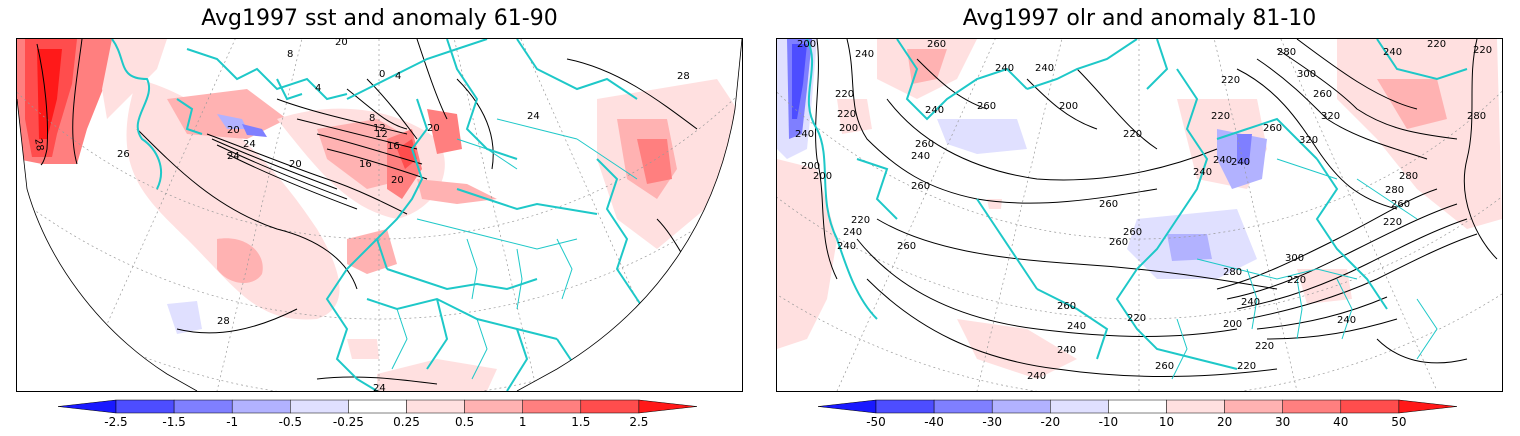 The image size is (1520, 436). I want to click on colorbar-tick-label: -10, so click(1109, 422).